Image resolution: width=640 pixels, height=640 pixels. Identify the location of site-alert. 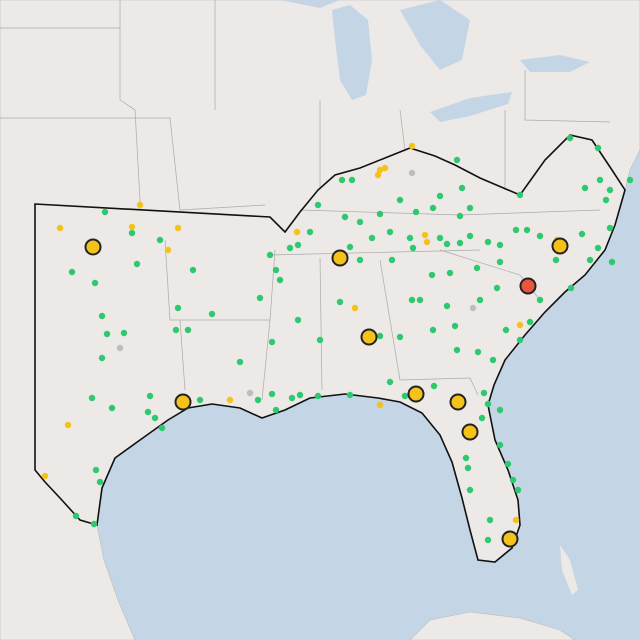
(528, 286).